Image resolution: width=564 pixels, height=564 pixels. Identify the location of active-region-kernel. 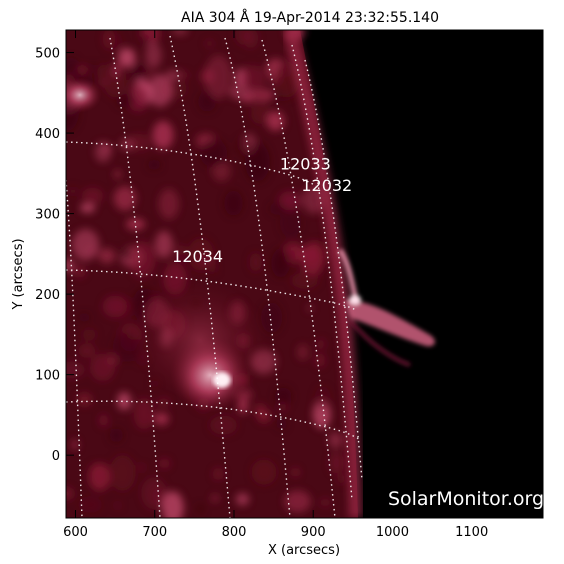
(222, 380).